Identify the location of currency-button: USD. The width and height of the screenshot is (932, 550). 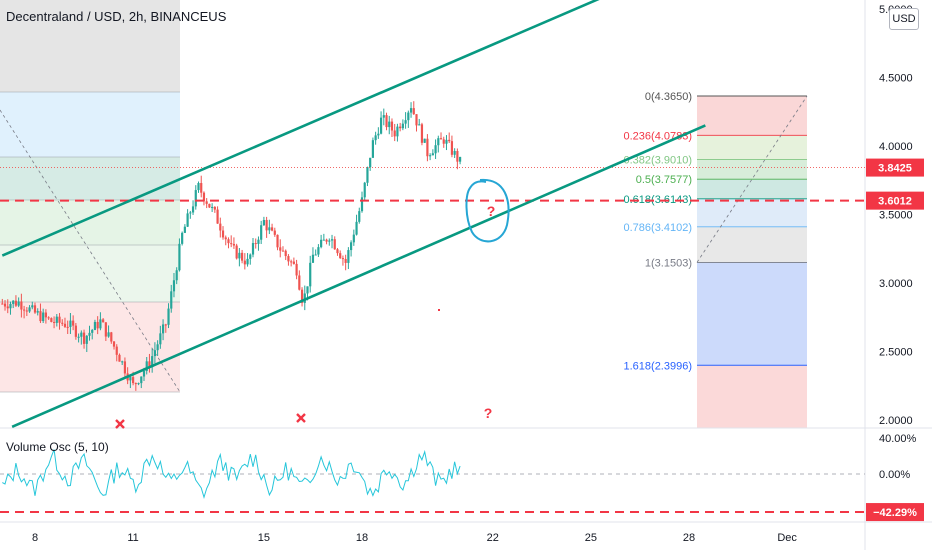
(904, 19).